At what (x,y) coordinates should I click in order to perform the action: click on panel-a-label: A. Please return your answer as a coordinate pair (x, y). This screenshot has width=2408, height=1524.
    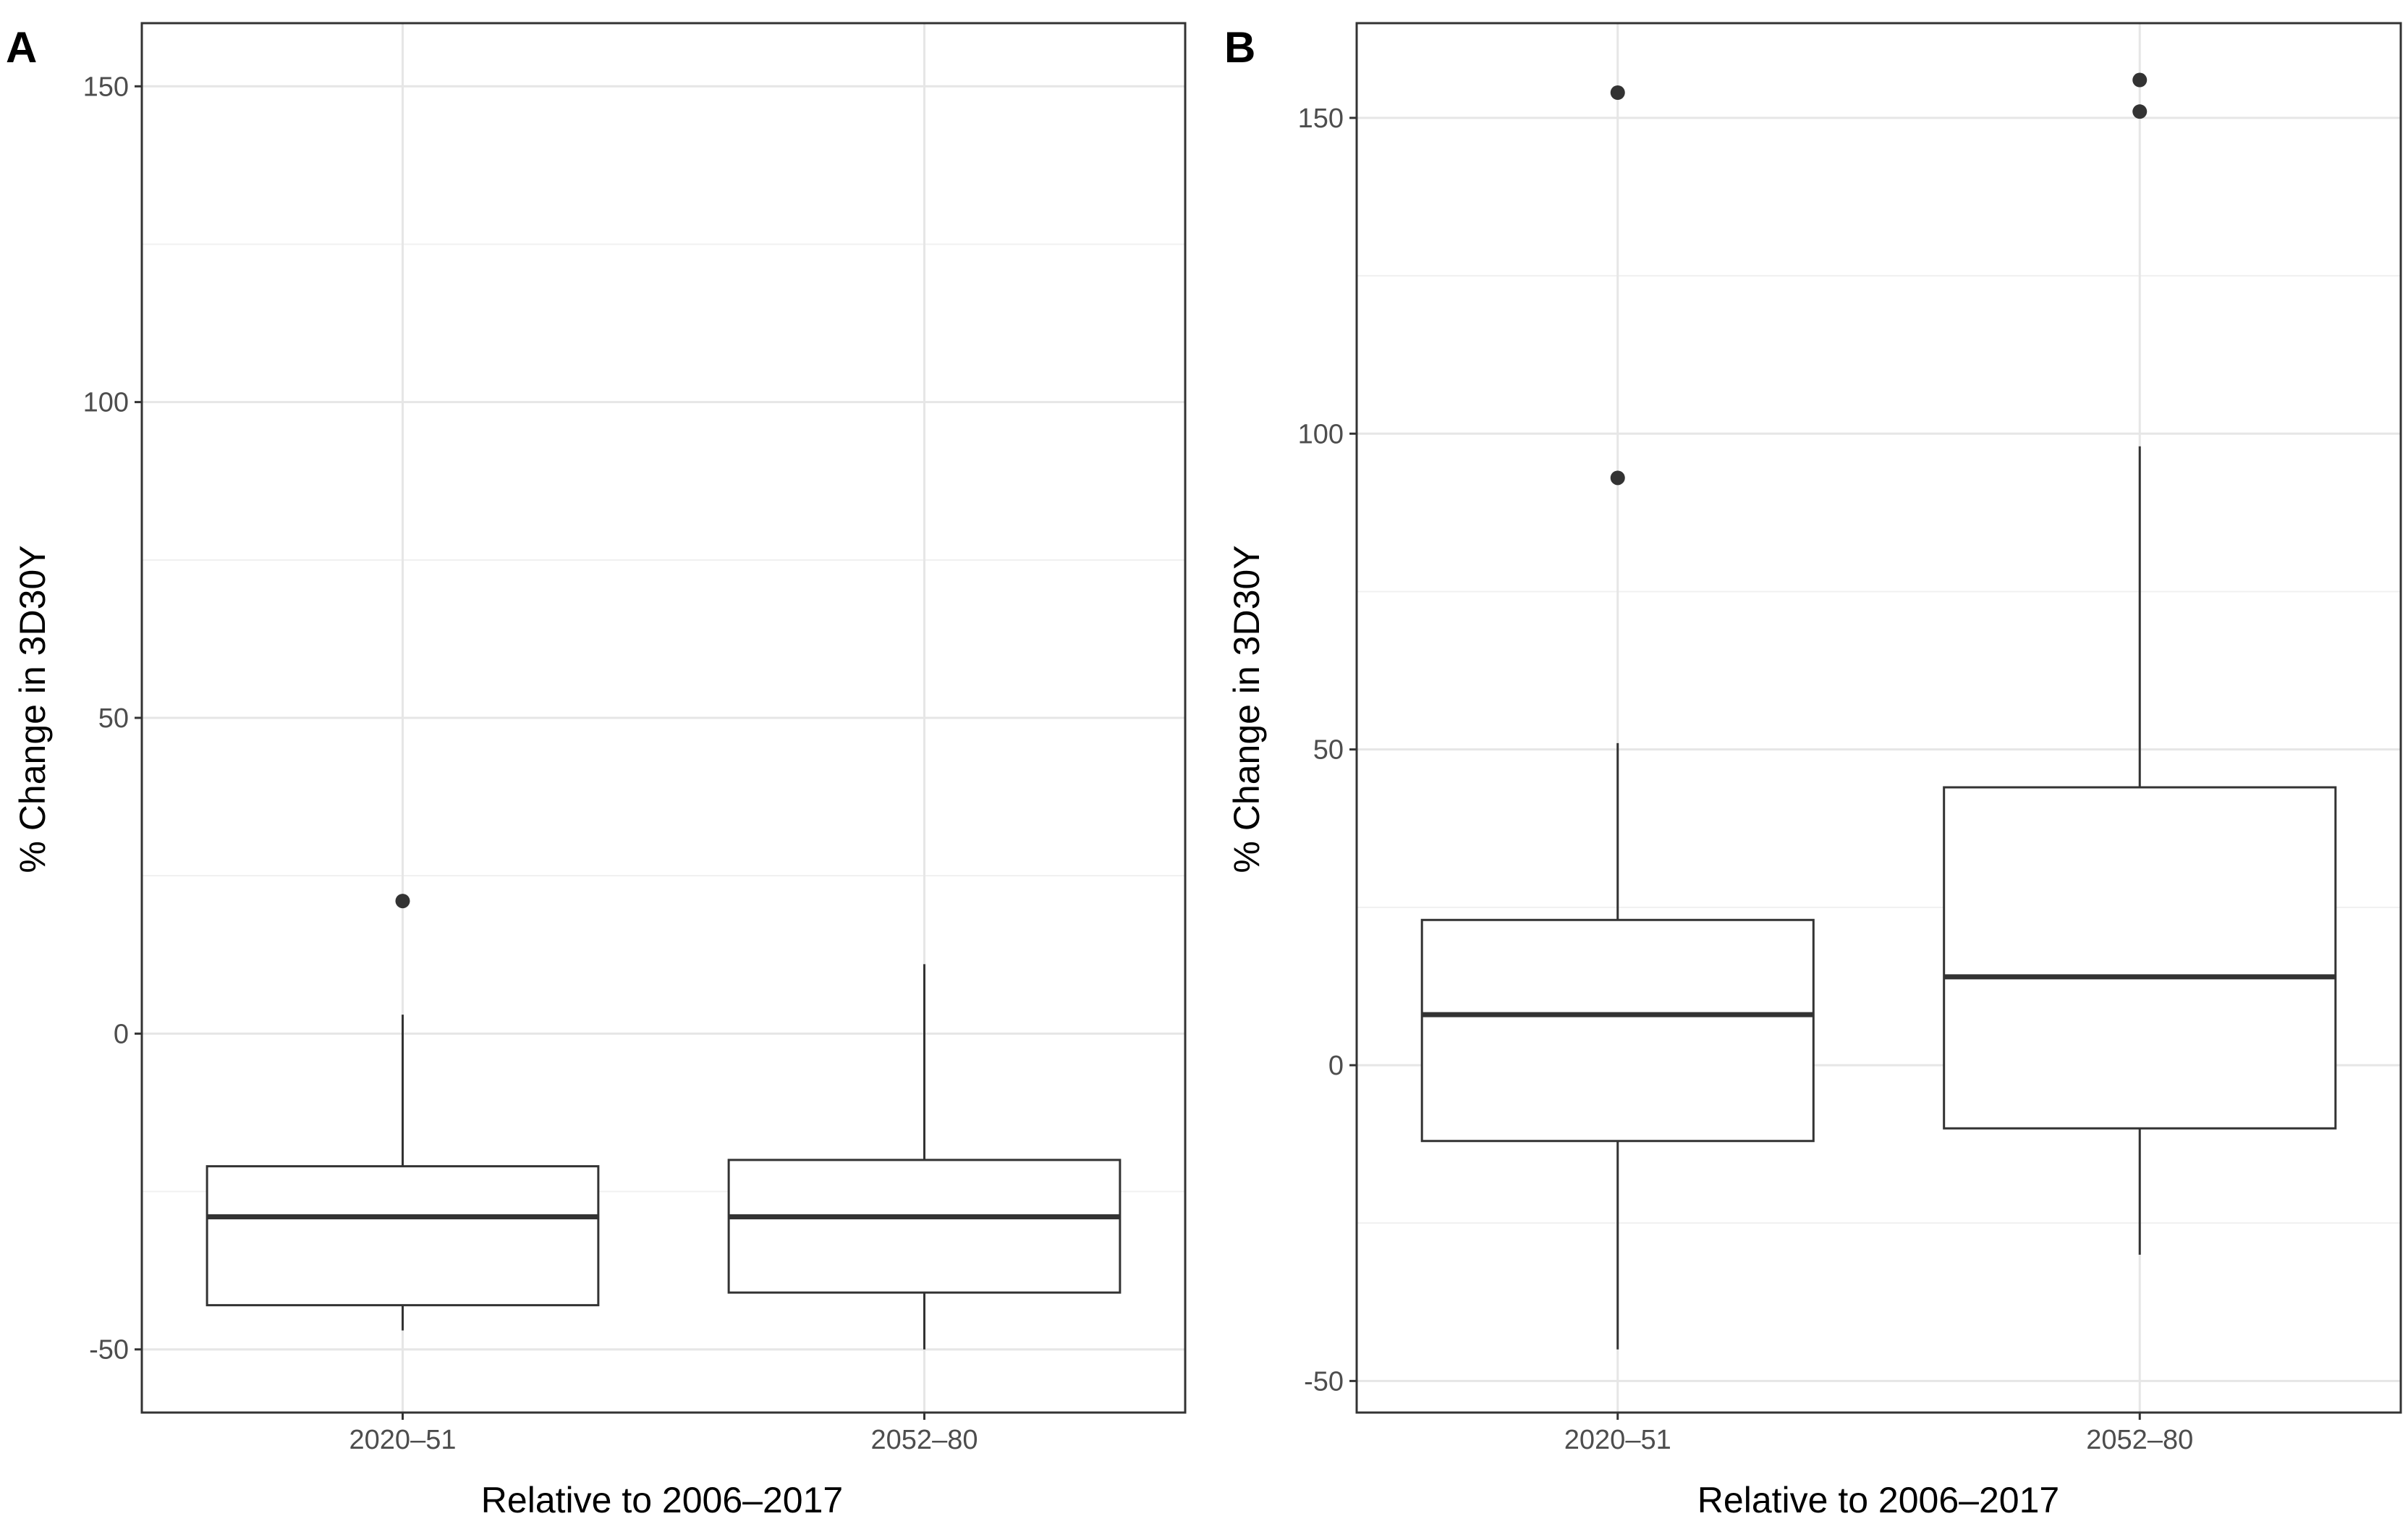
    Looking at the image, I should click on (21, 47).